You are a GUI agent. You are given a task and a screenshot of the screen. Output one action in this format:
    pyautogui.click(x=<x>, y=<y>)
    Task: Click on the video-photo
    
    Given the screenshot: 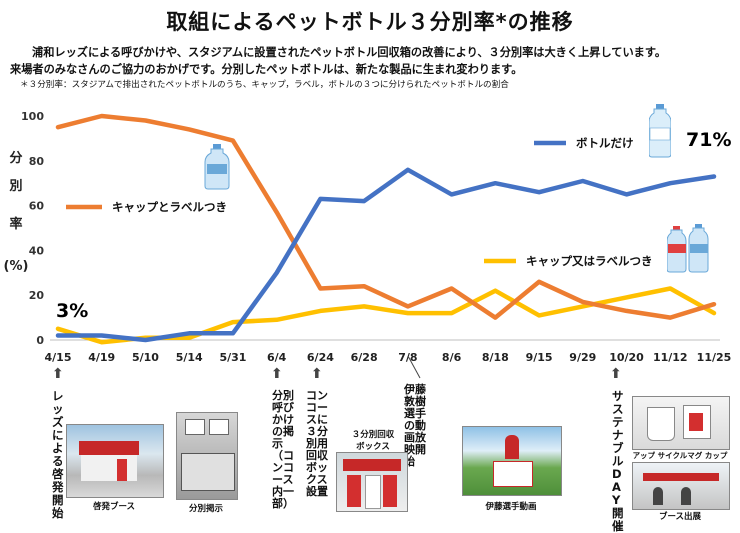 What is the action you would take?
    pyautogui.click(x=512, y=461)
    